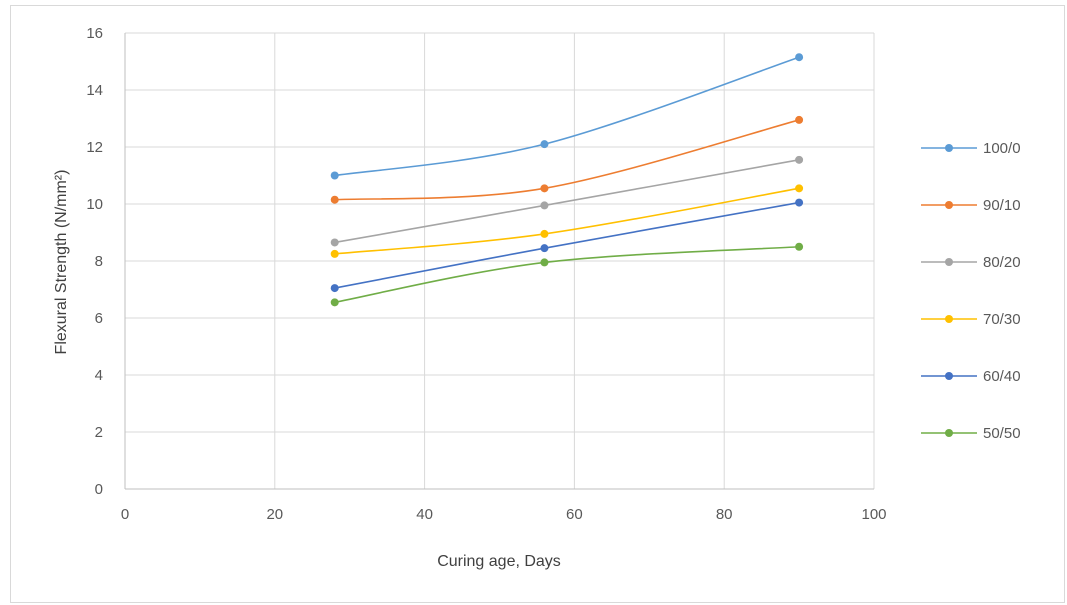  I want to click on y-tick-label: 0, so click(99, 489).